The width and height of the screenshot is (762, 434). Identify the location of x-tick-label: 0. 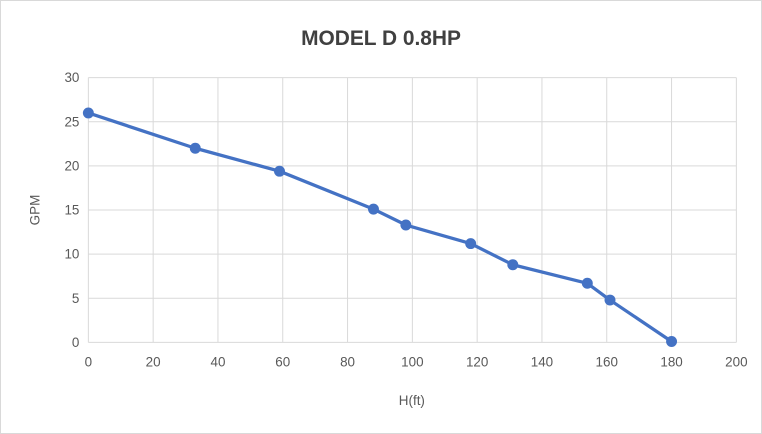
(88, 361).